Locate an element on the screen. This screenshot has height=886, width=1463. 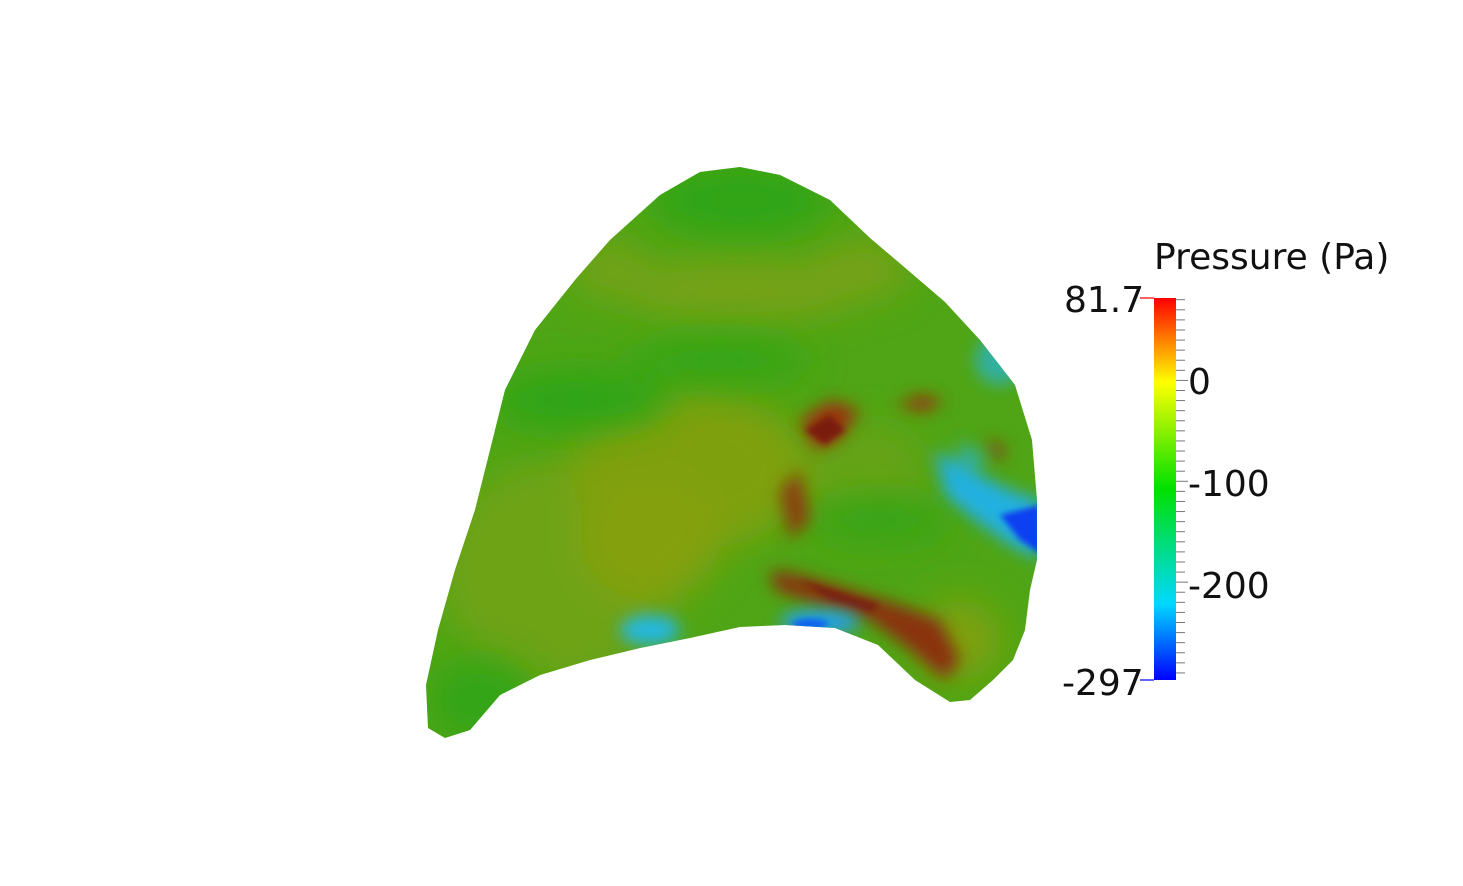
scalar-bar-tick-label-minus-100: -100 is located at coordinates (1229, 484).